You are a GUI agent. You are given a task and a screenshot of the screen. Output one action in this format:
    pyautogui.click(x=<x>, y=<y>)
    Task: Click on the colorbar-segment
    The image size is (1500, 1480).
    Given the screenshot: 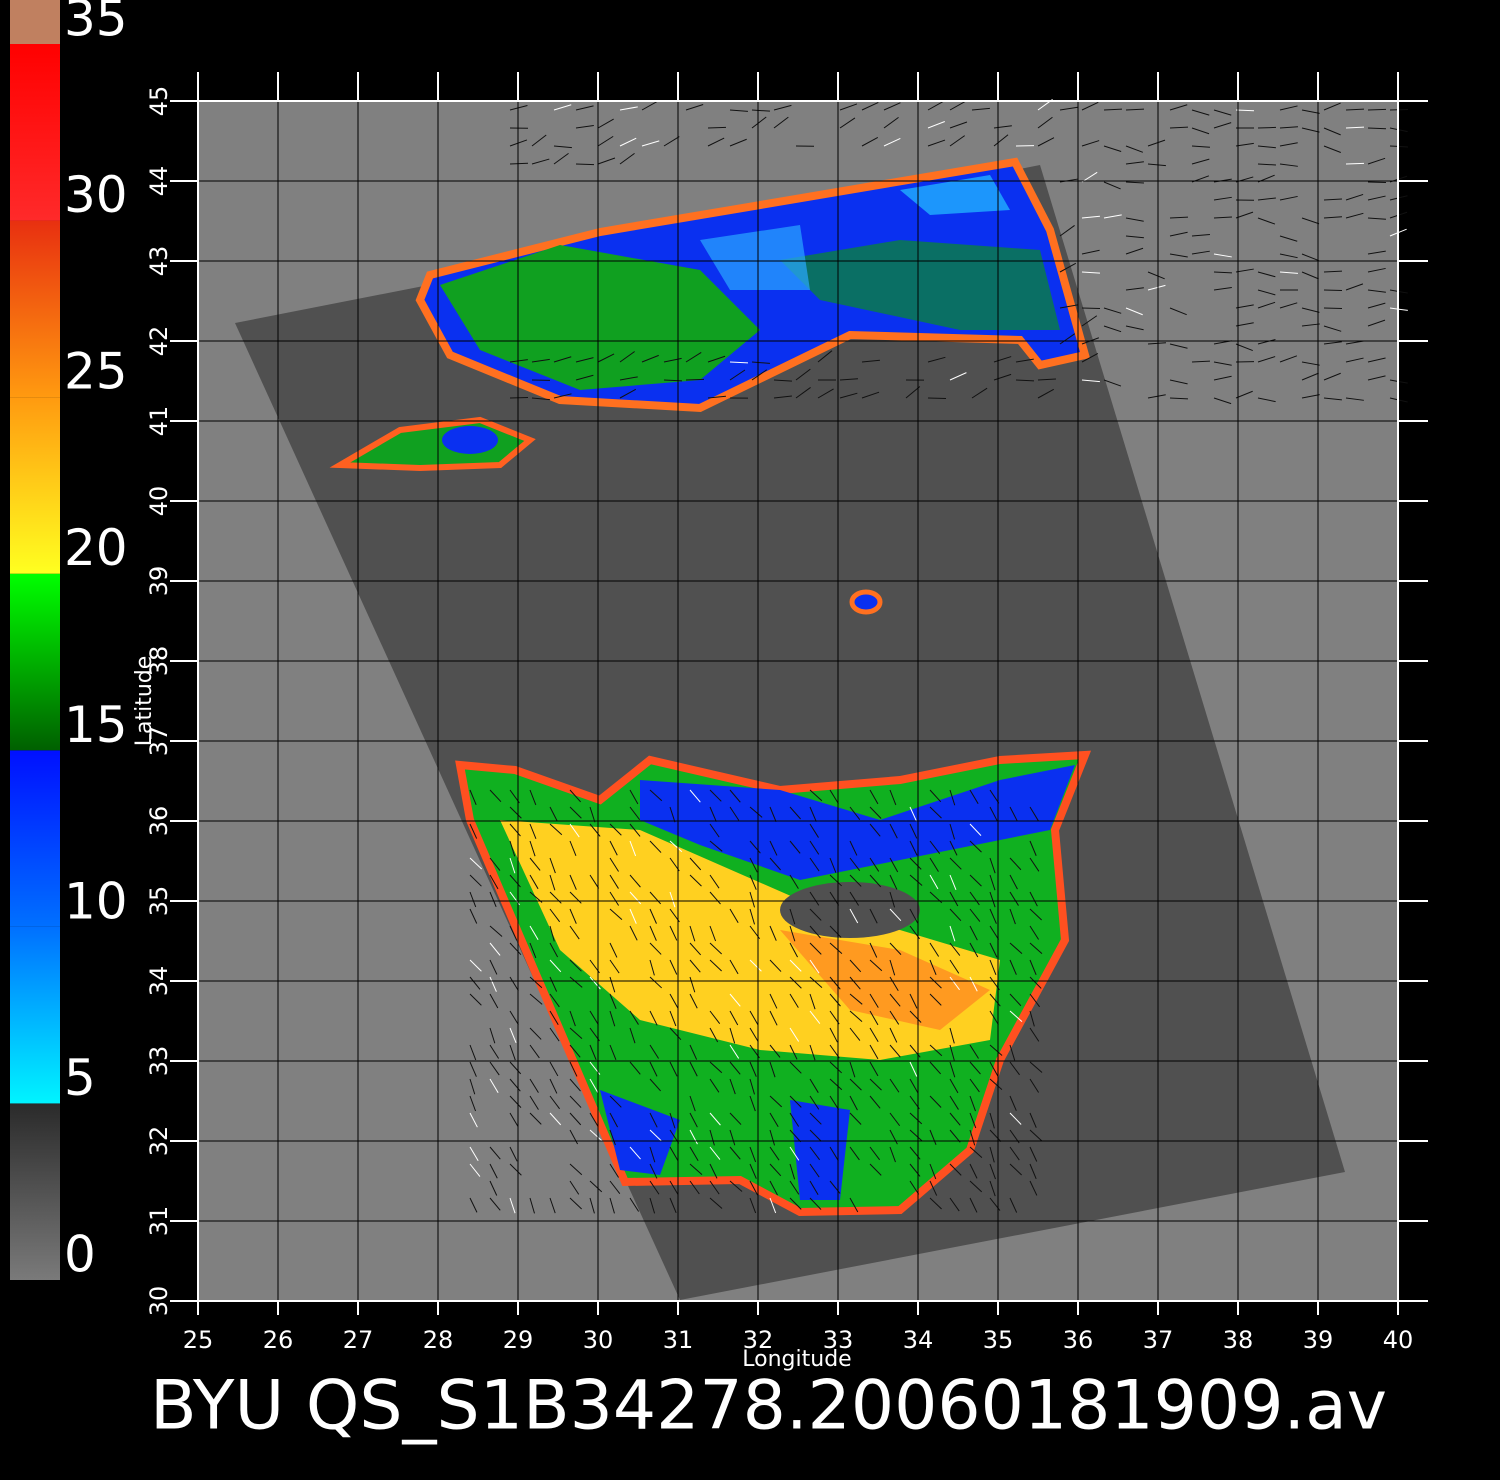 What is the action you would take?
    pyautogui.click(x=35, y=1015)
    